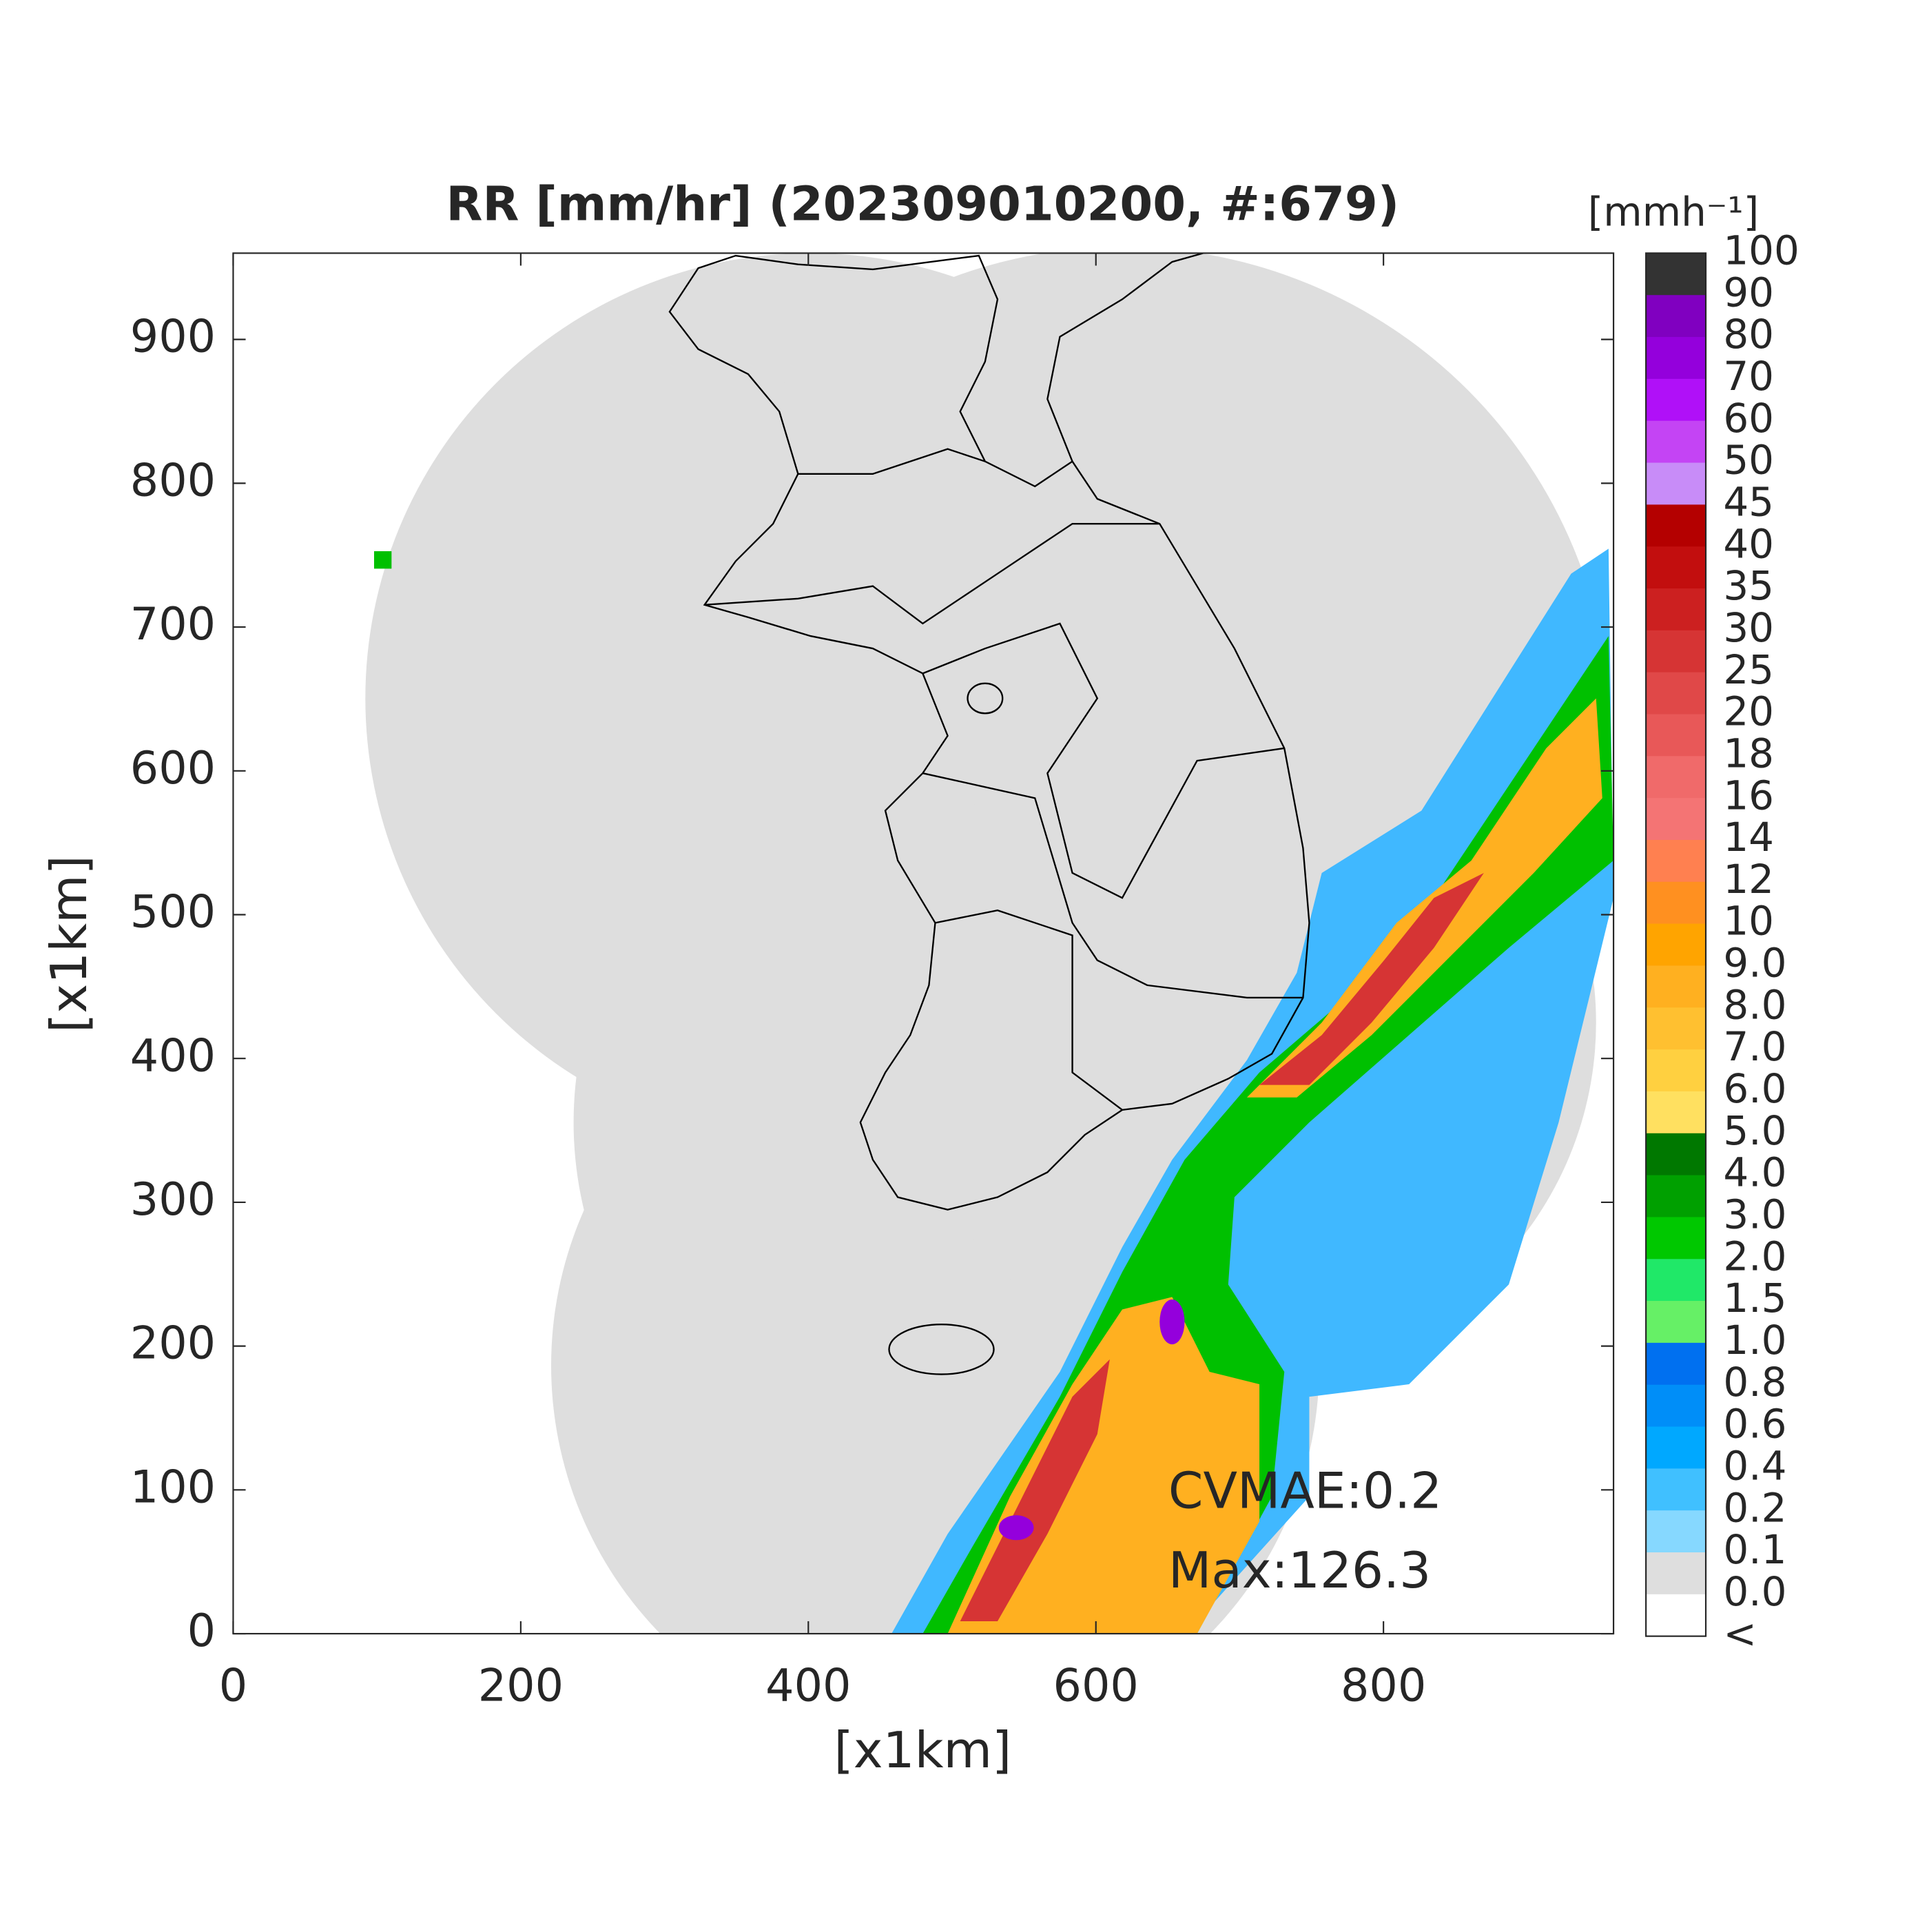 The image size is (1929, 1932). What do you see at coordinates (173, 624) in the screenshot?
I see `y-tick-label: 700` at bounding box center [173, 624].